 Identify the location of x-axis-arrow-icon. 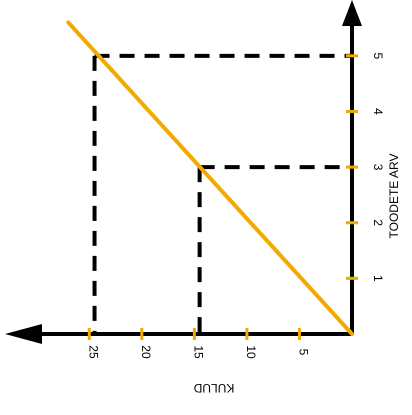
(23, 334).